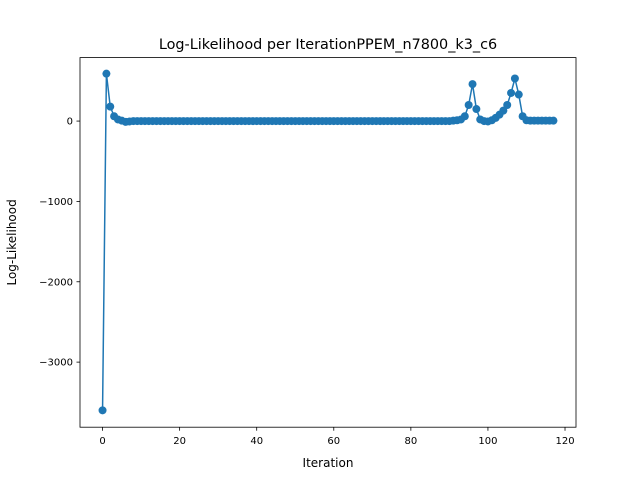  Describe the element at coordinates (328, 463) in the screenshot. I see `x-axis-label: Iteration` at that location.